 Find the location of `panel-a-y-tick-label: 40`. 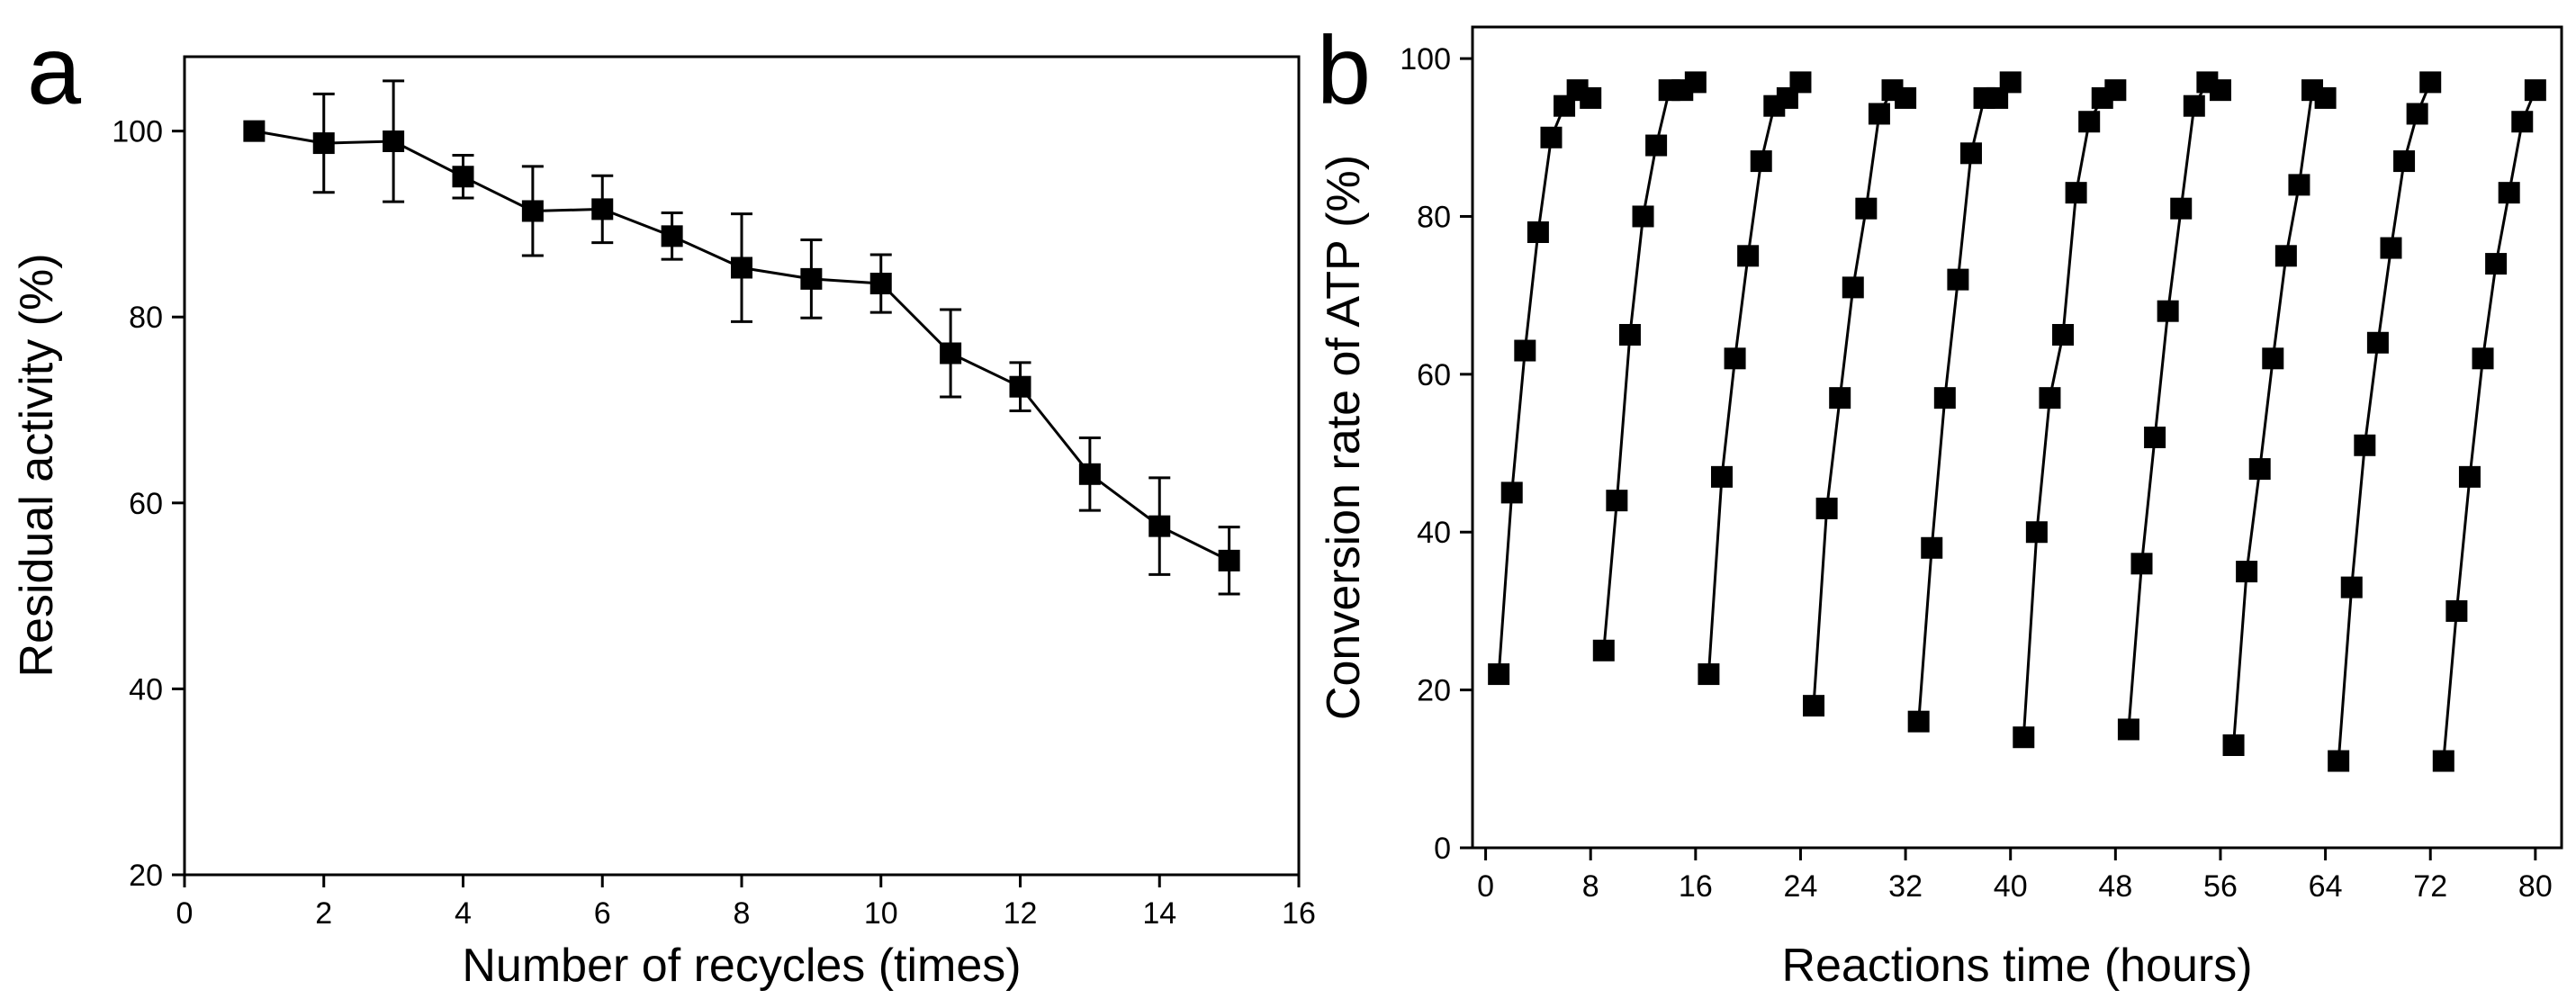

panel-a-y-tick-label: 40 is located at coordinates (146, 689).